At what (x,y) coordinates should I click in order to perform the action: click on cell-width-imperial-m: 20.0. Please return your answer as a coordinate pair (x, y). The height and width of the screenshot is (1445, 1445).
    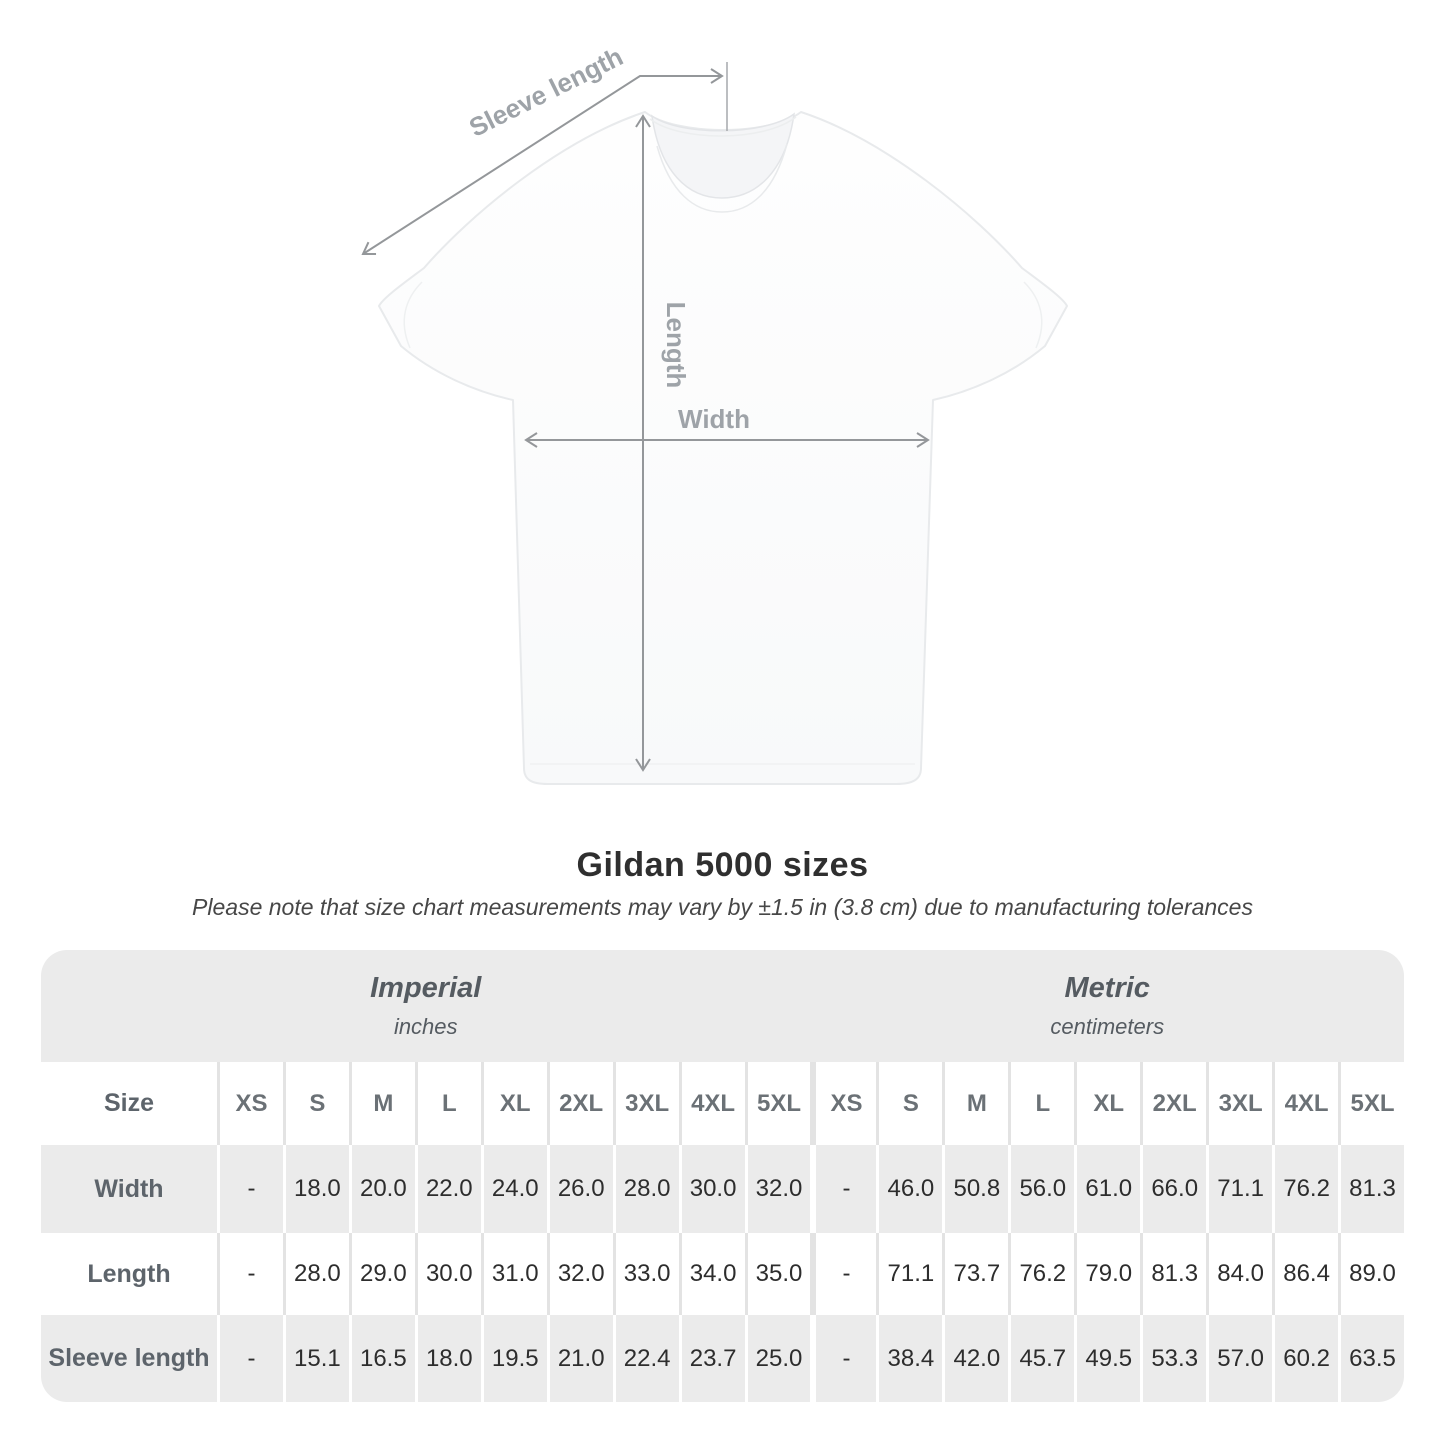
    Looking at the image, I should click on (381, 1189).